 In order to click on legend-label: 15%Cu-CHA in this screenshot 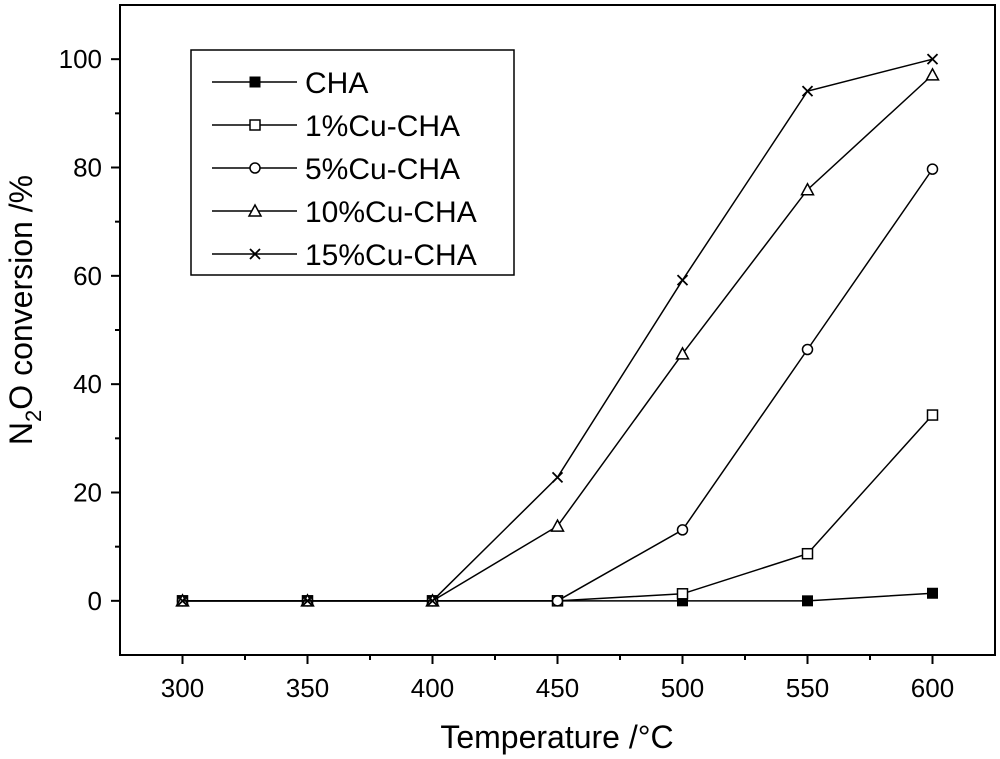, I will do `click(391, 255)`.